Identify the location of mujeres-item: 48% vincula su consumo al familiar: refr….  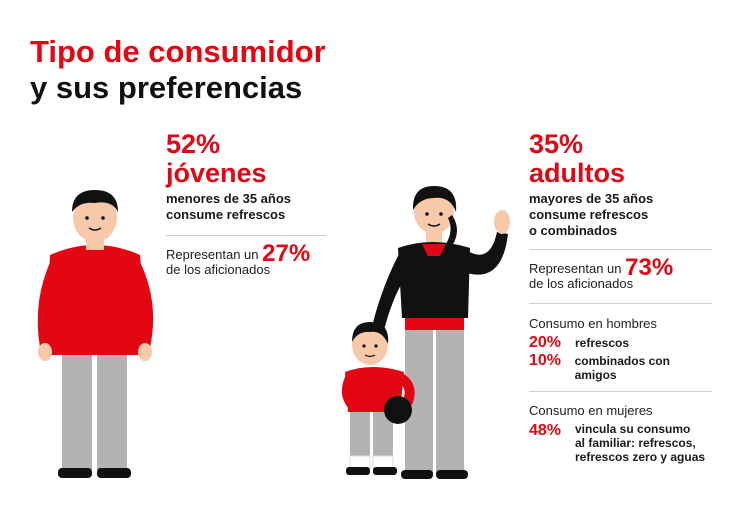
(621, 443).